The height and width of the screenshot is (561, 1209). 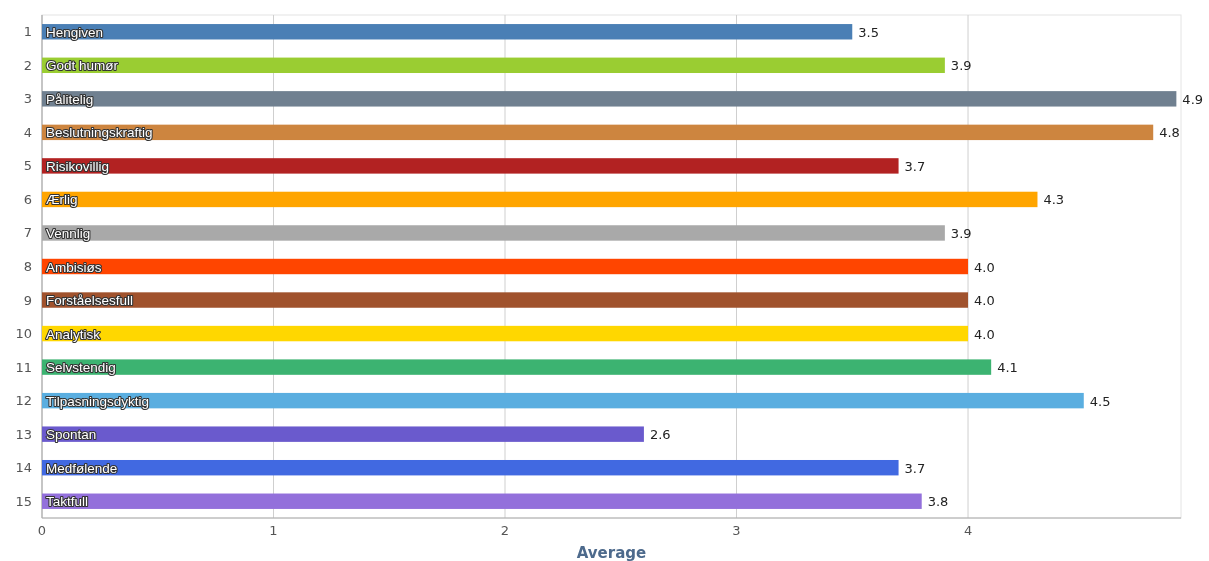 I want to click on y-tick-label: 6, so click(x=27, y=199).